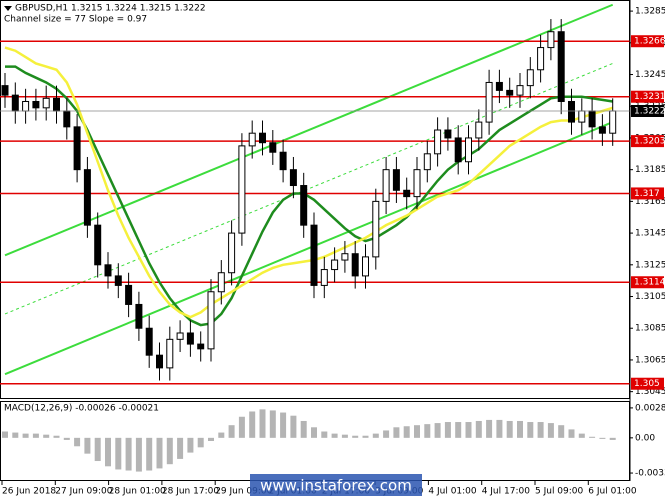 The image size is (665, 499). Describe the element at coordinates (650, 474) in the screenshot. I see `y-tick-label: -0.00334` at that location.